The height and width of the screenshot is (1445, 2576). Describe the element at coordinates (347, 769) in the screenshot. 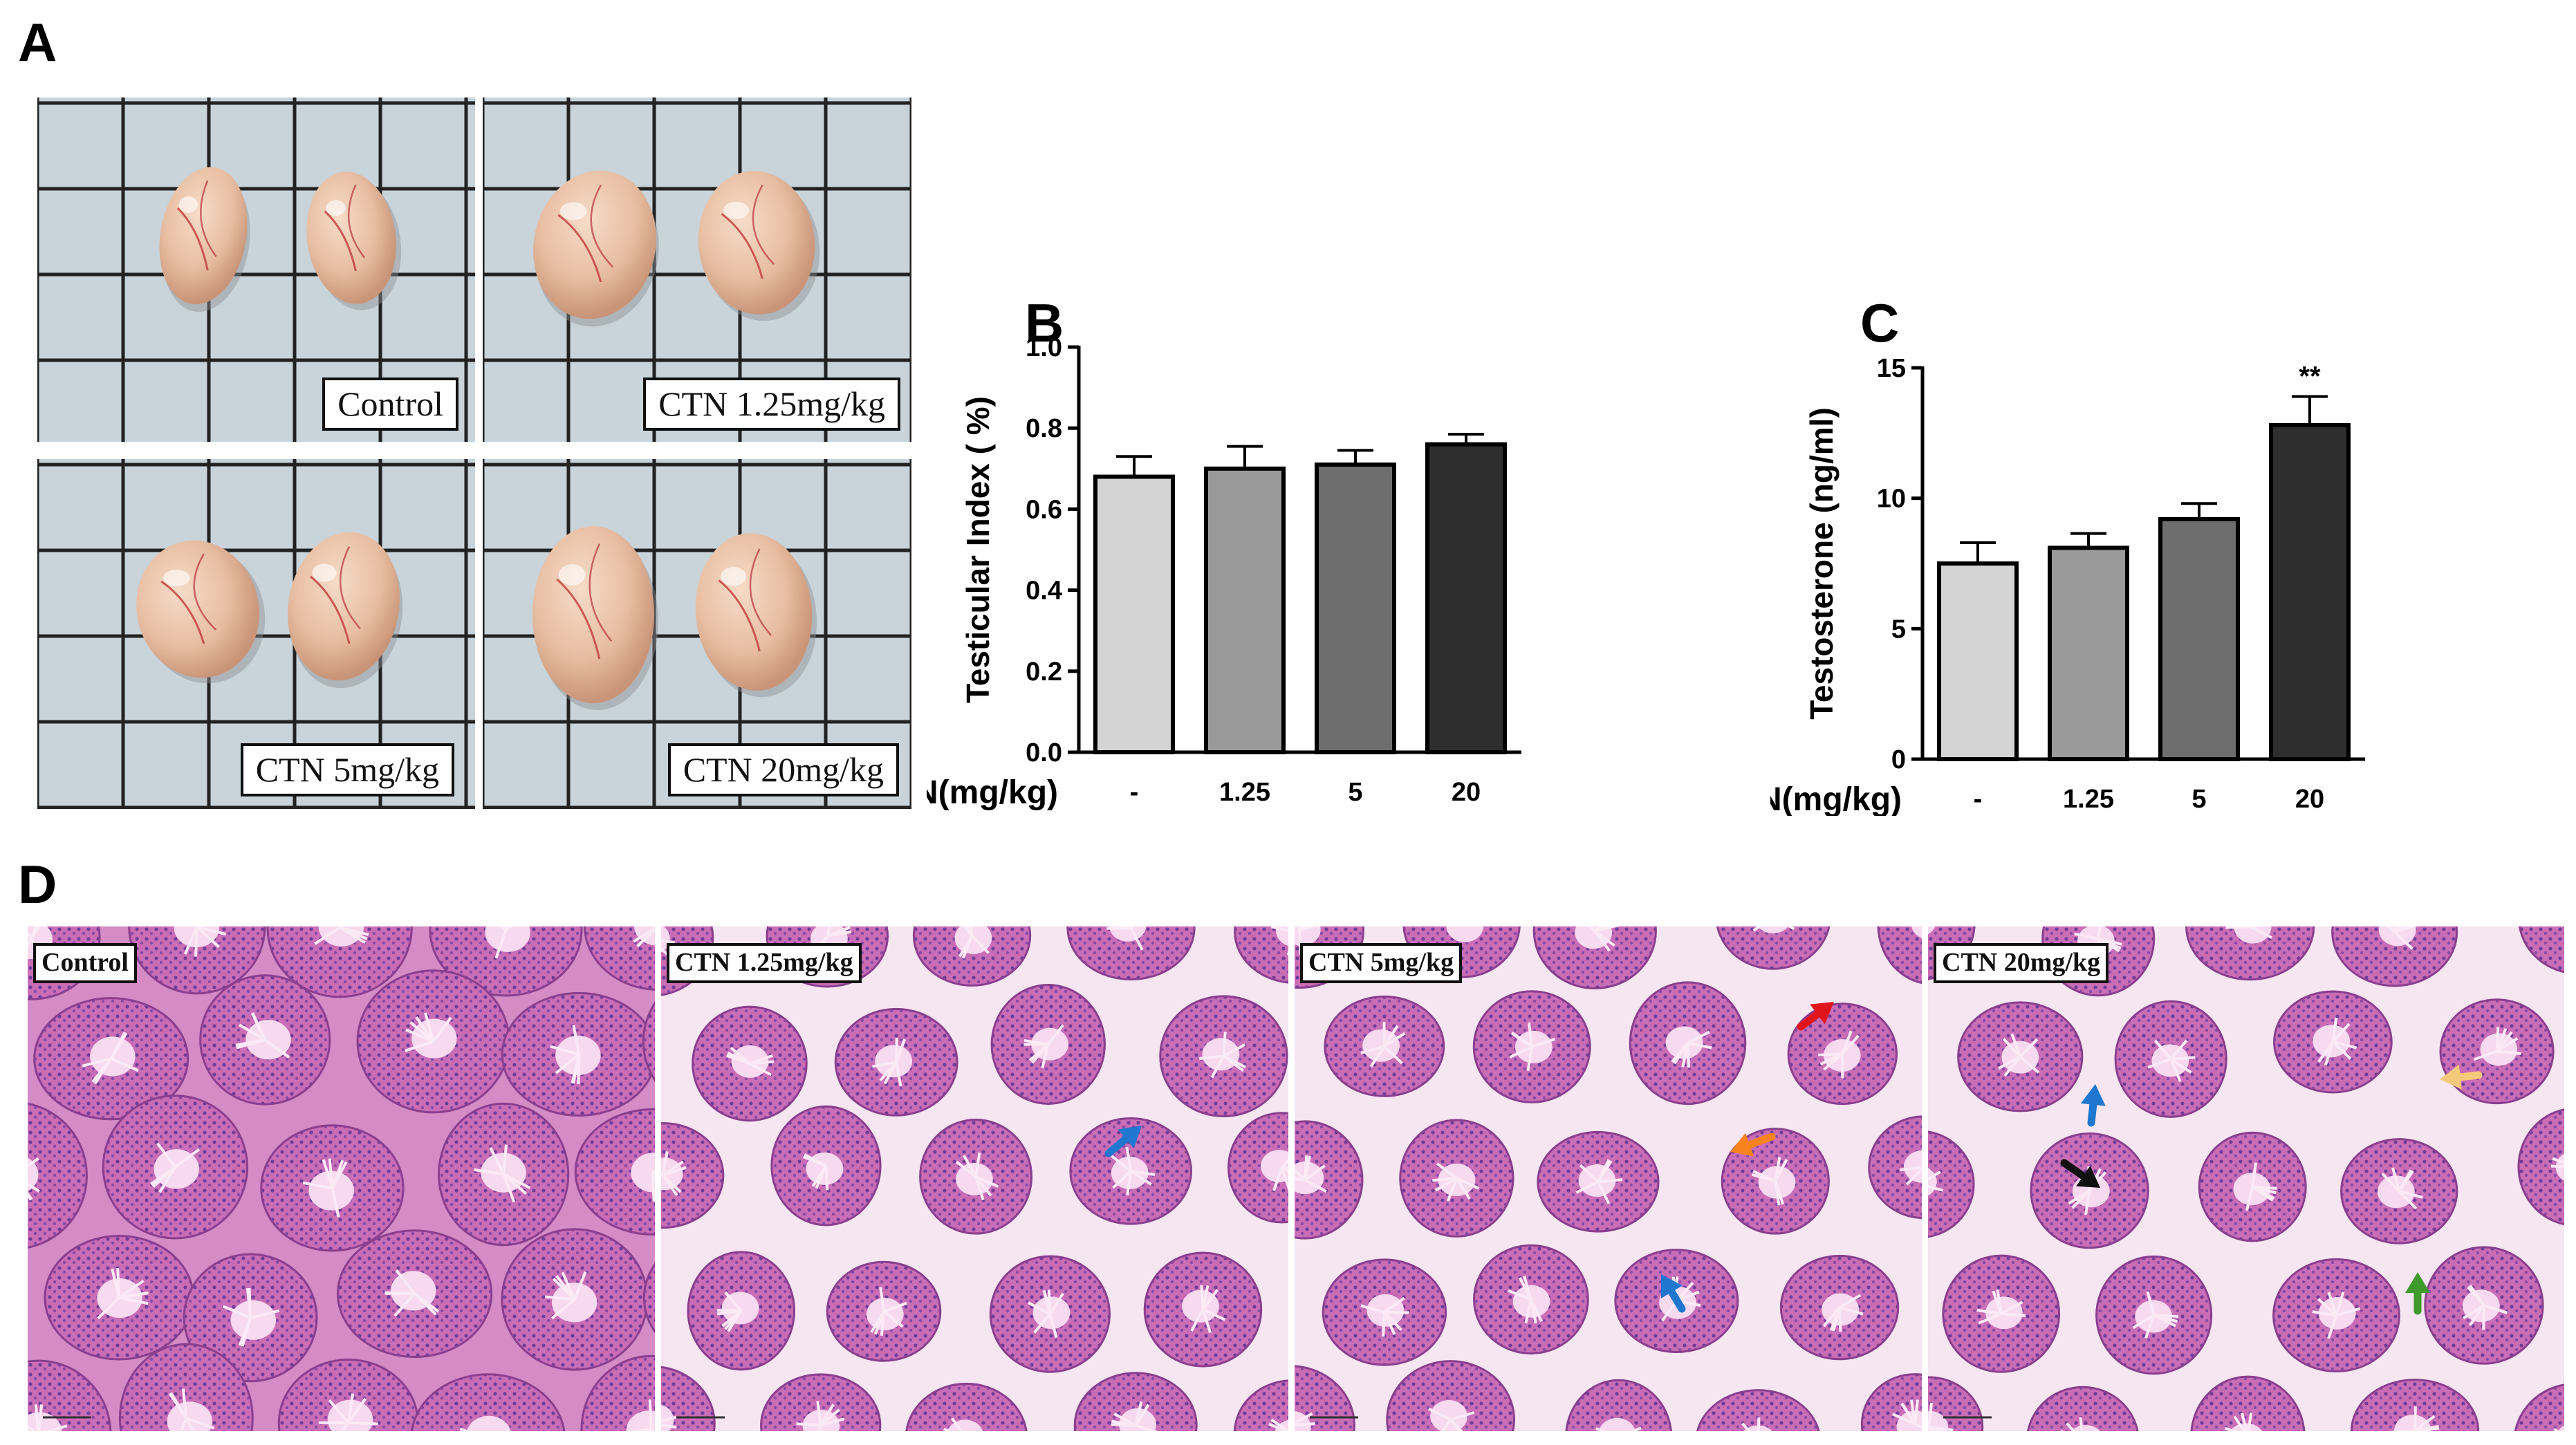

I see `photo-label-ctn-5: CTN 5mg/kg` at that location.